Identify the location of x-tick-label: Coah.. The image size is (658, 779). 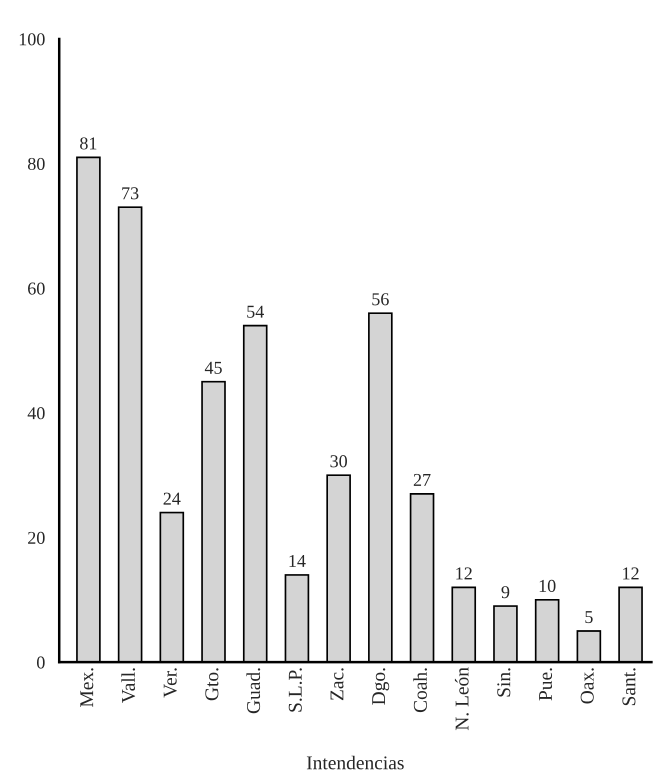
(420, 690).